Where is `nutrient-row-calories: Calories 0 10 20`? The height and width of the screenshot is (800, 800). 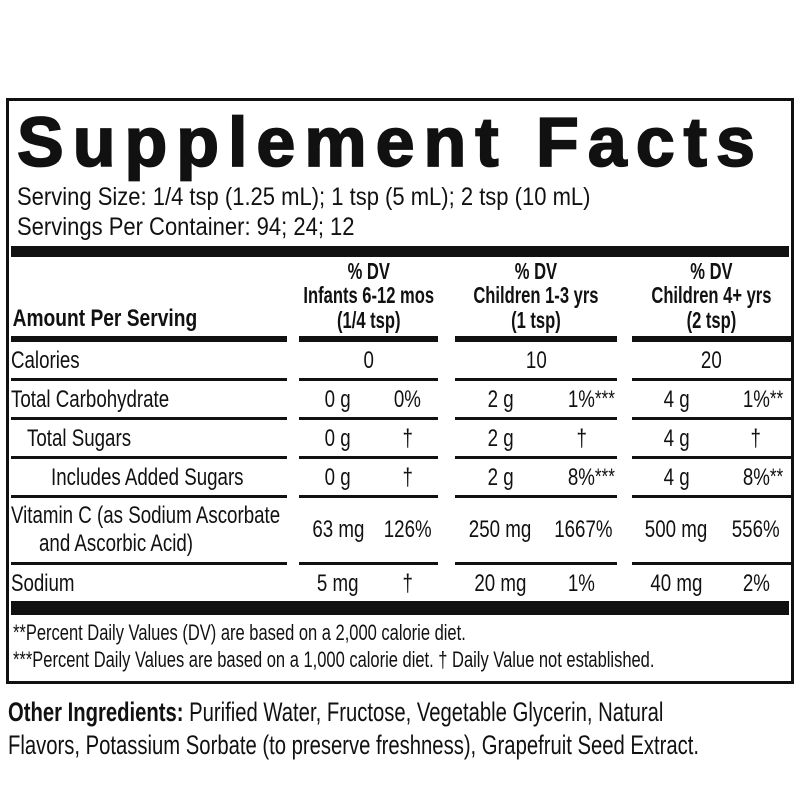
nutrient-row-calories: Calories 0 10 20 is located at coordinates (401, 361).